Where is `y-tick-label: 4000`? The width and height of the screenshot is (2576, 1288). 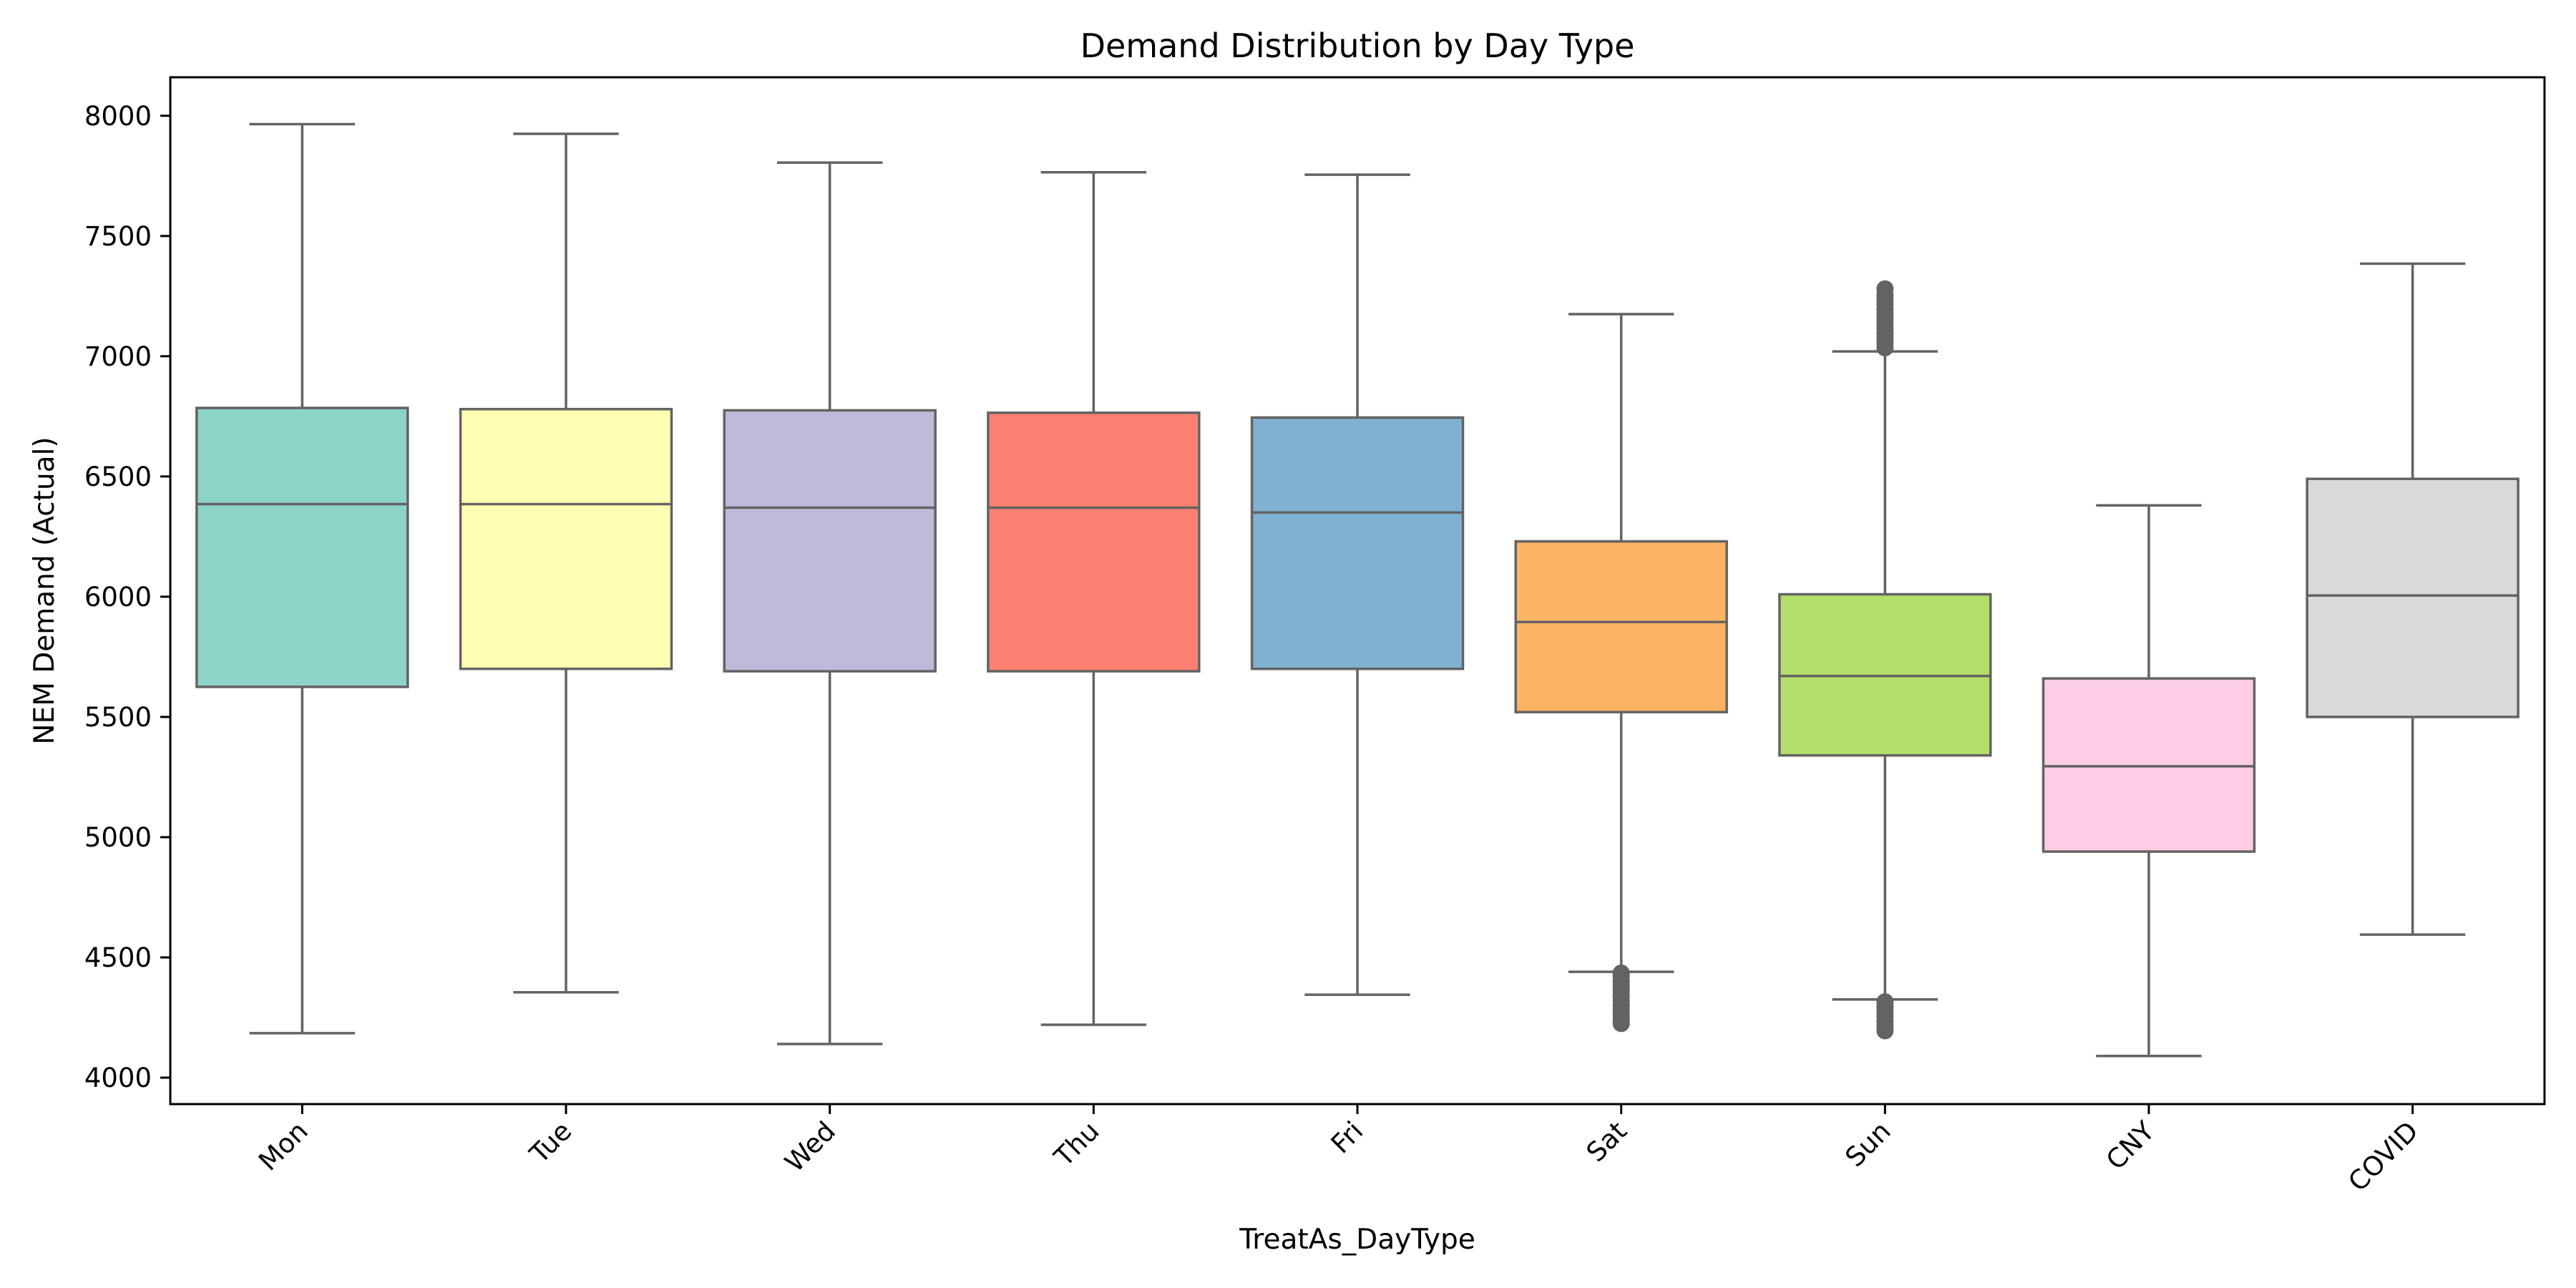 y-tick-label: 4000 is located at coordinates (118, 1078).